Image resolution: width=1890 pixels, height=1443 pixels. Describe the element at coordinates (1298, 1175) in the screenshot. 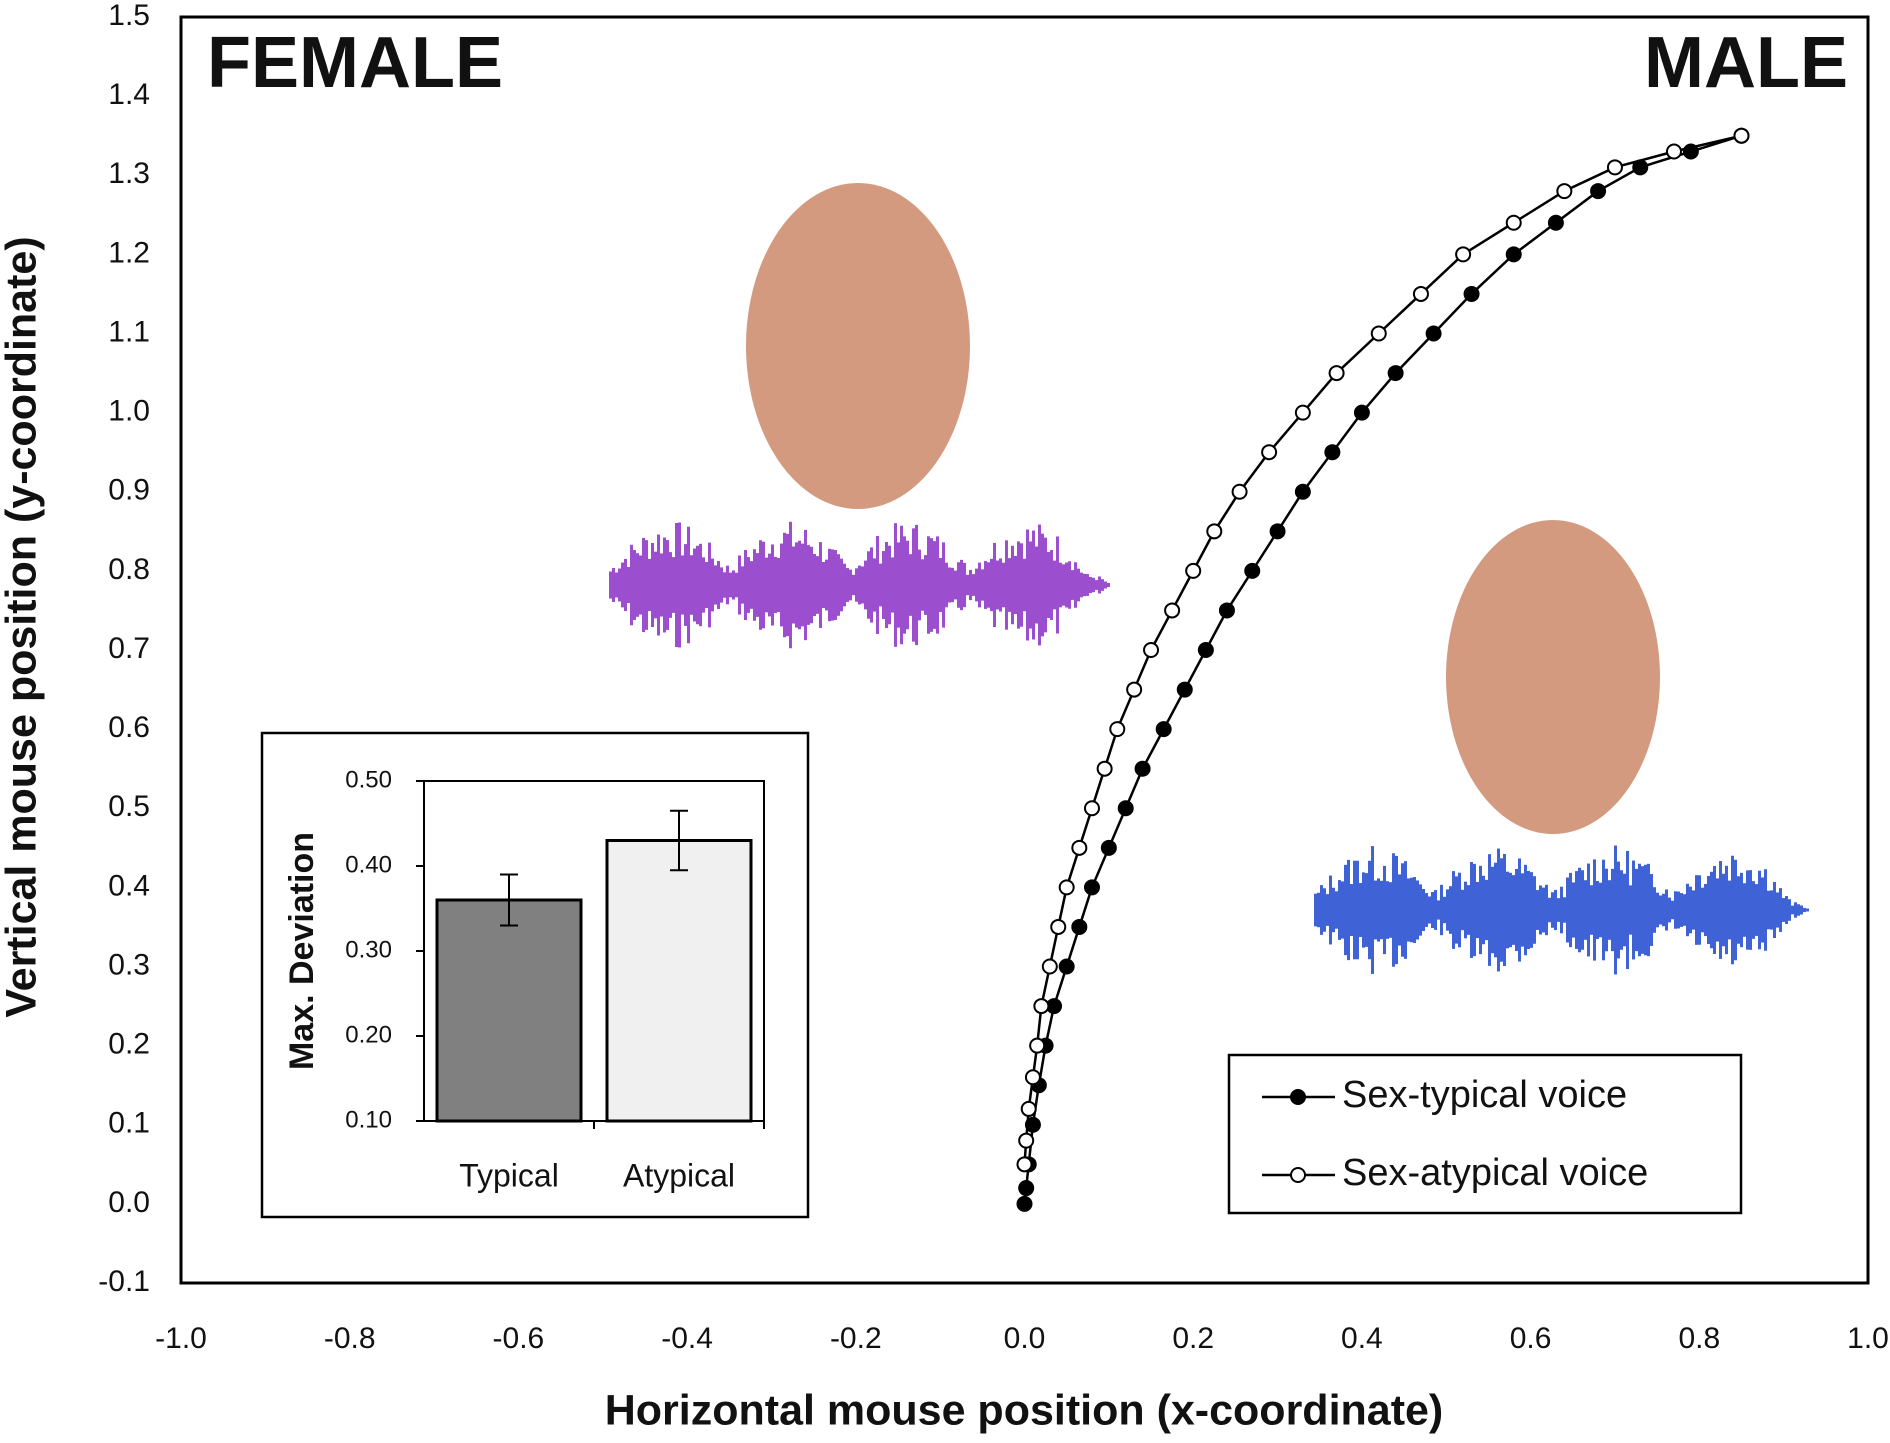

I see `legend-marker` at that location.